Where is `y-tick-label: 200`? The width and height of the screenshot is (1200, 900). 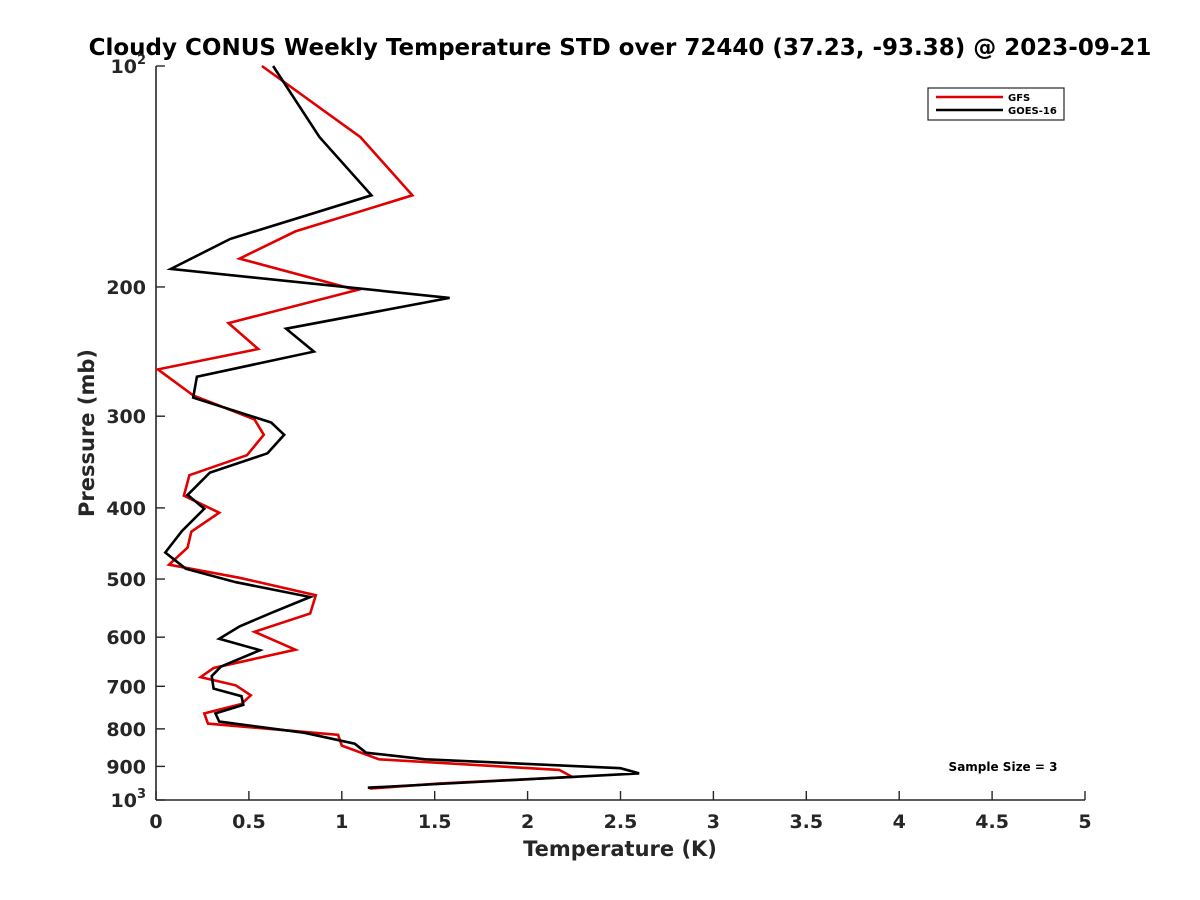
y-tick-label: 200 is located at coordinates (126, 288).